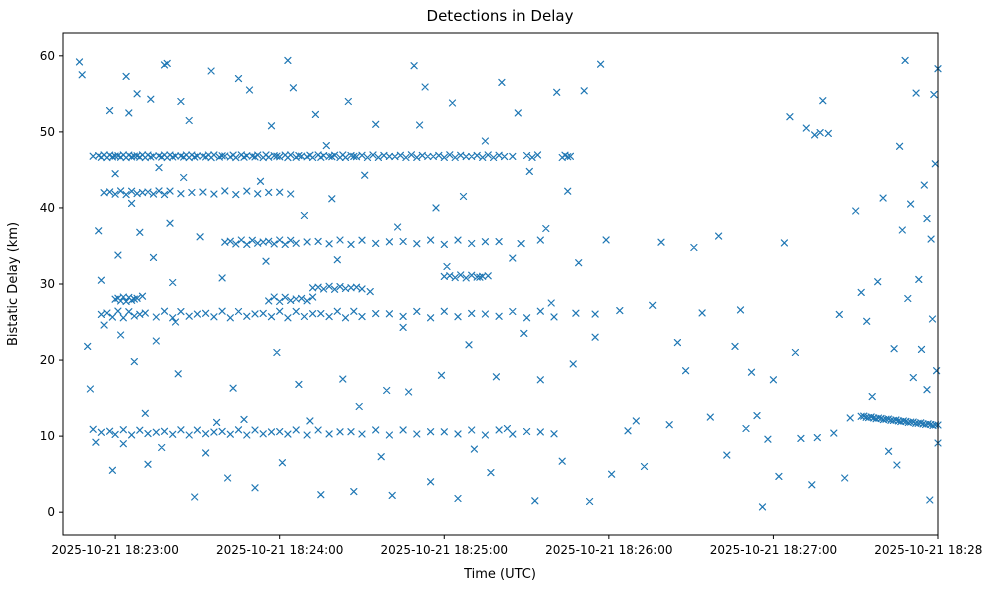  I want to click on x-tick-label: 2025-10-21 18:27:00, so click(773, 550).